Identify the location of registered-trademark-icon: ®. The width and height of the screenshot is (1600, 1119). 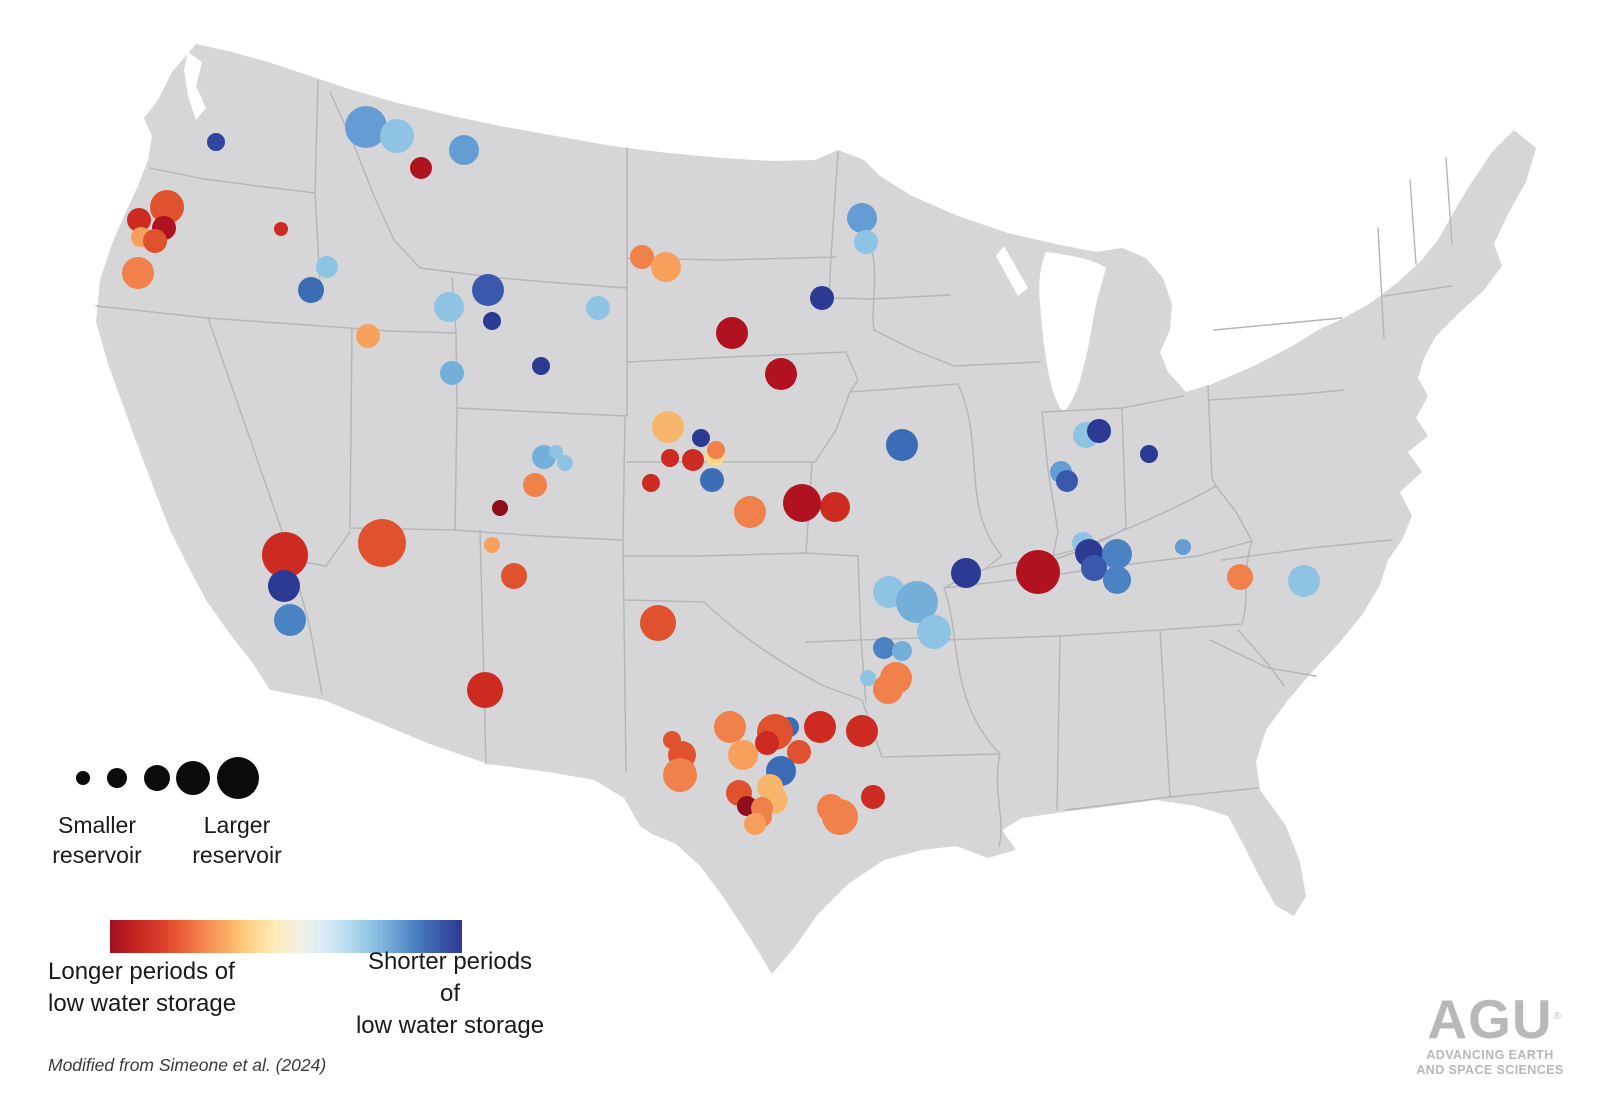
(1557, 1016).